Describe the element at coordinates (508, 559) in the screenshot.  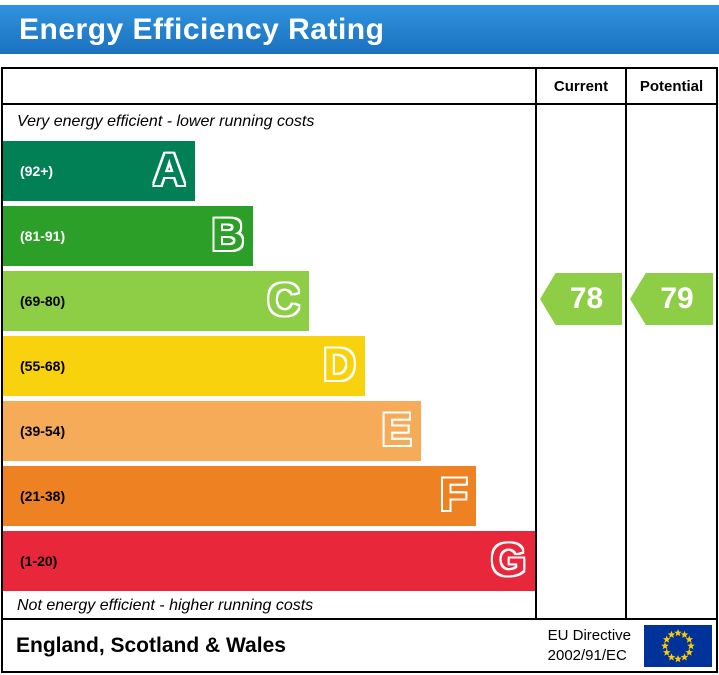
I see `band-letter: G` at that location.